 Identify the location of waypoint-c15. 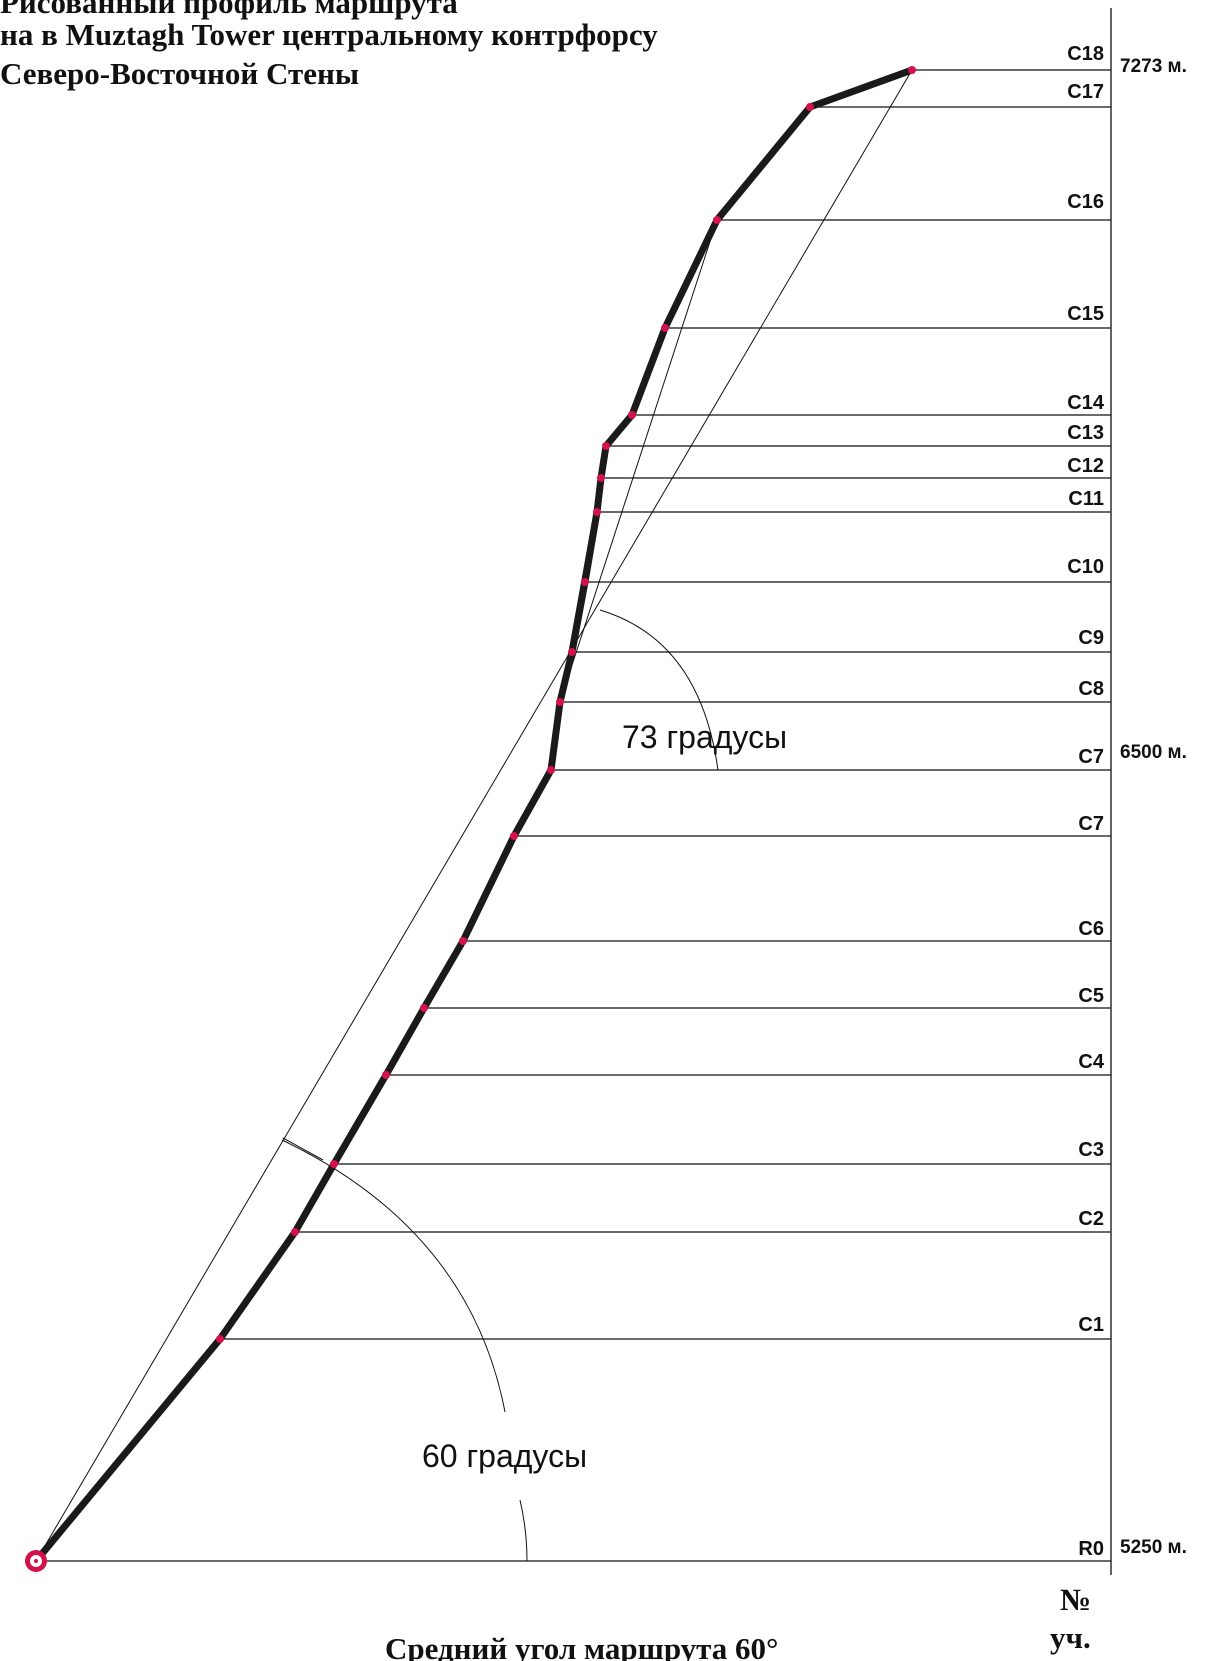
(665, 328).